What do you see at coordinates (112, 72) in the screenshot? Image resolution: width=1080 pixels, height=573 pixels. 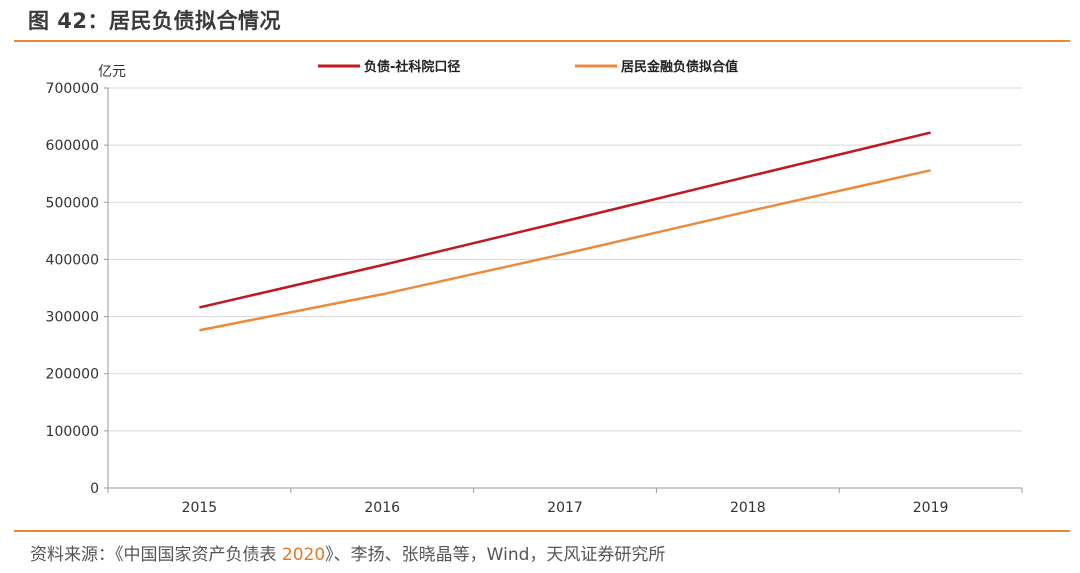 I see `y-unit-label: 亿元` at bounding box center [112, 72].